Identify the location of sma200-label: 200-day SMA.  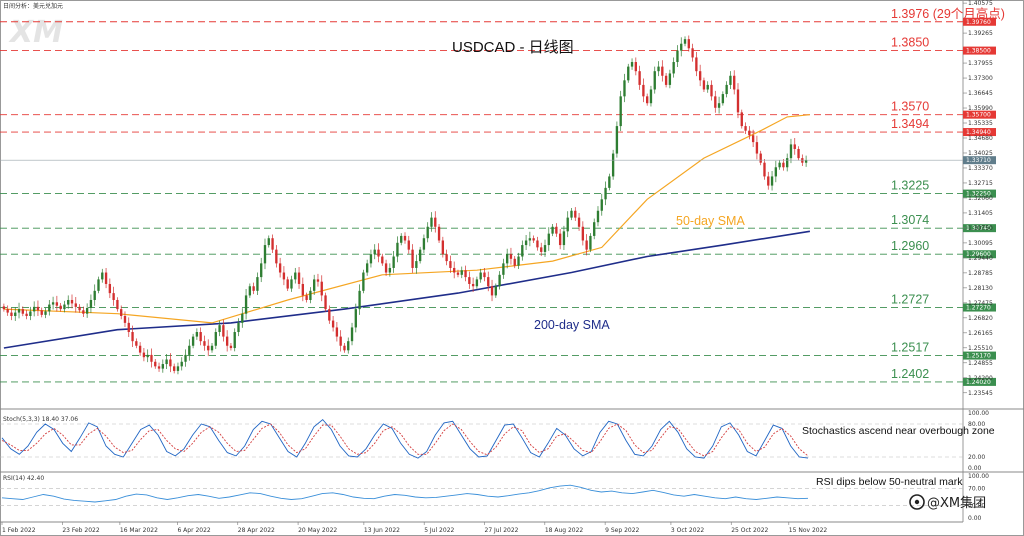
(572, 325).